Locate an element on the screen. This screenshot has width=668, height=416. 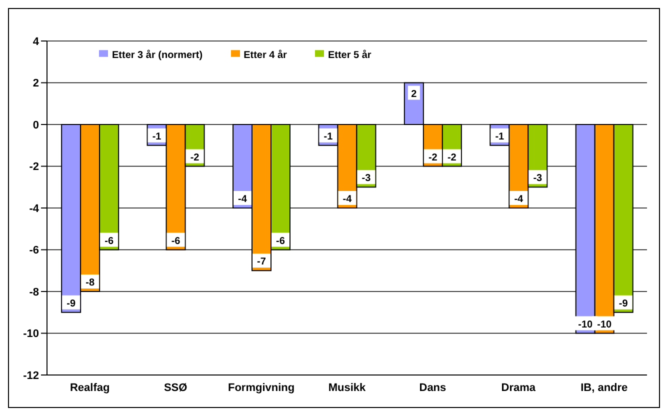
data-label: 2 is located at coordinates (414, 94).